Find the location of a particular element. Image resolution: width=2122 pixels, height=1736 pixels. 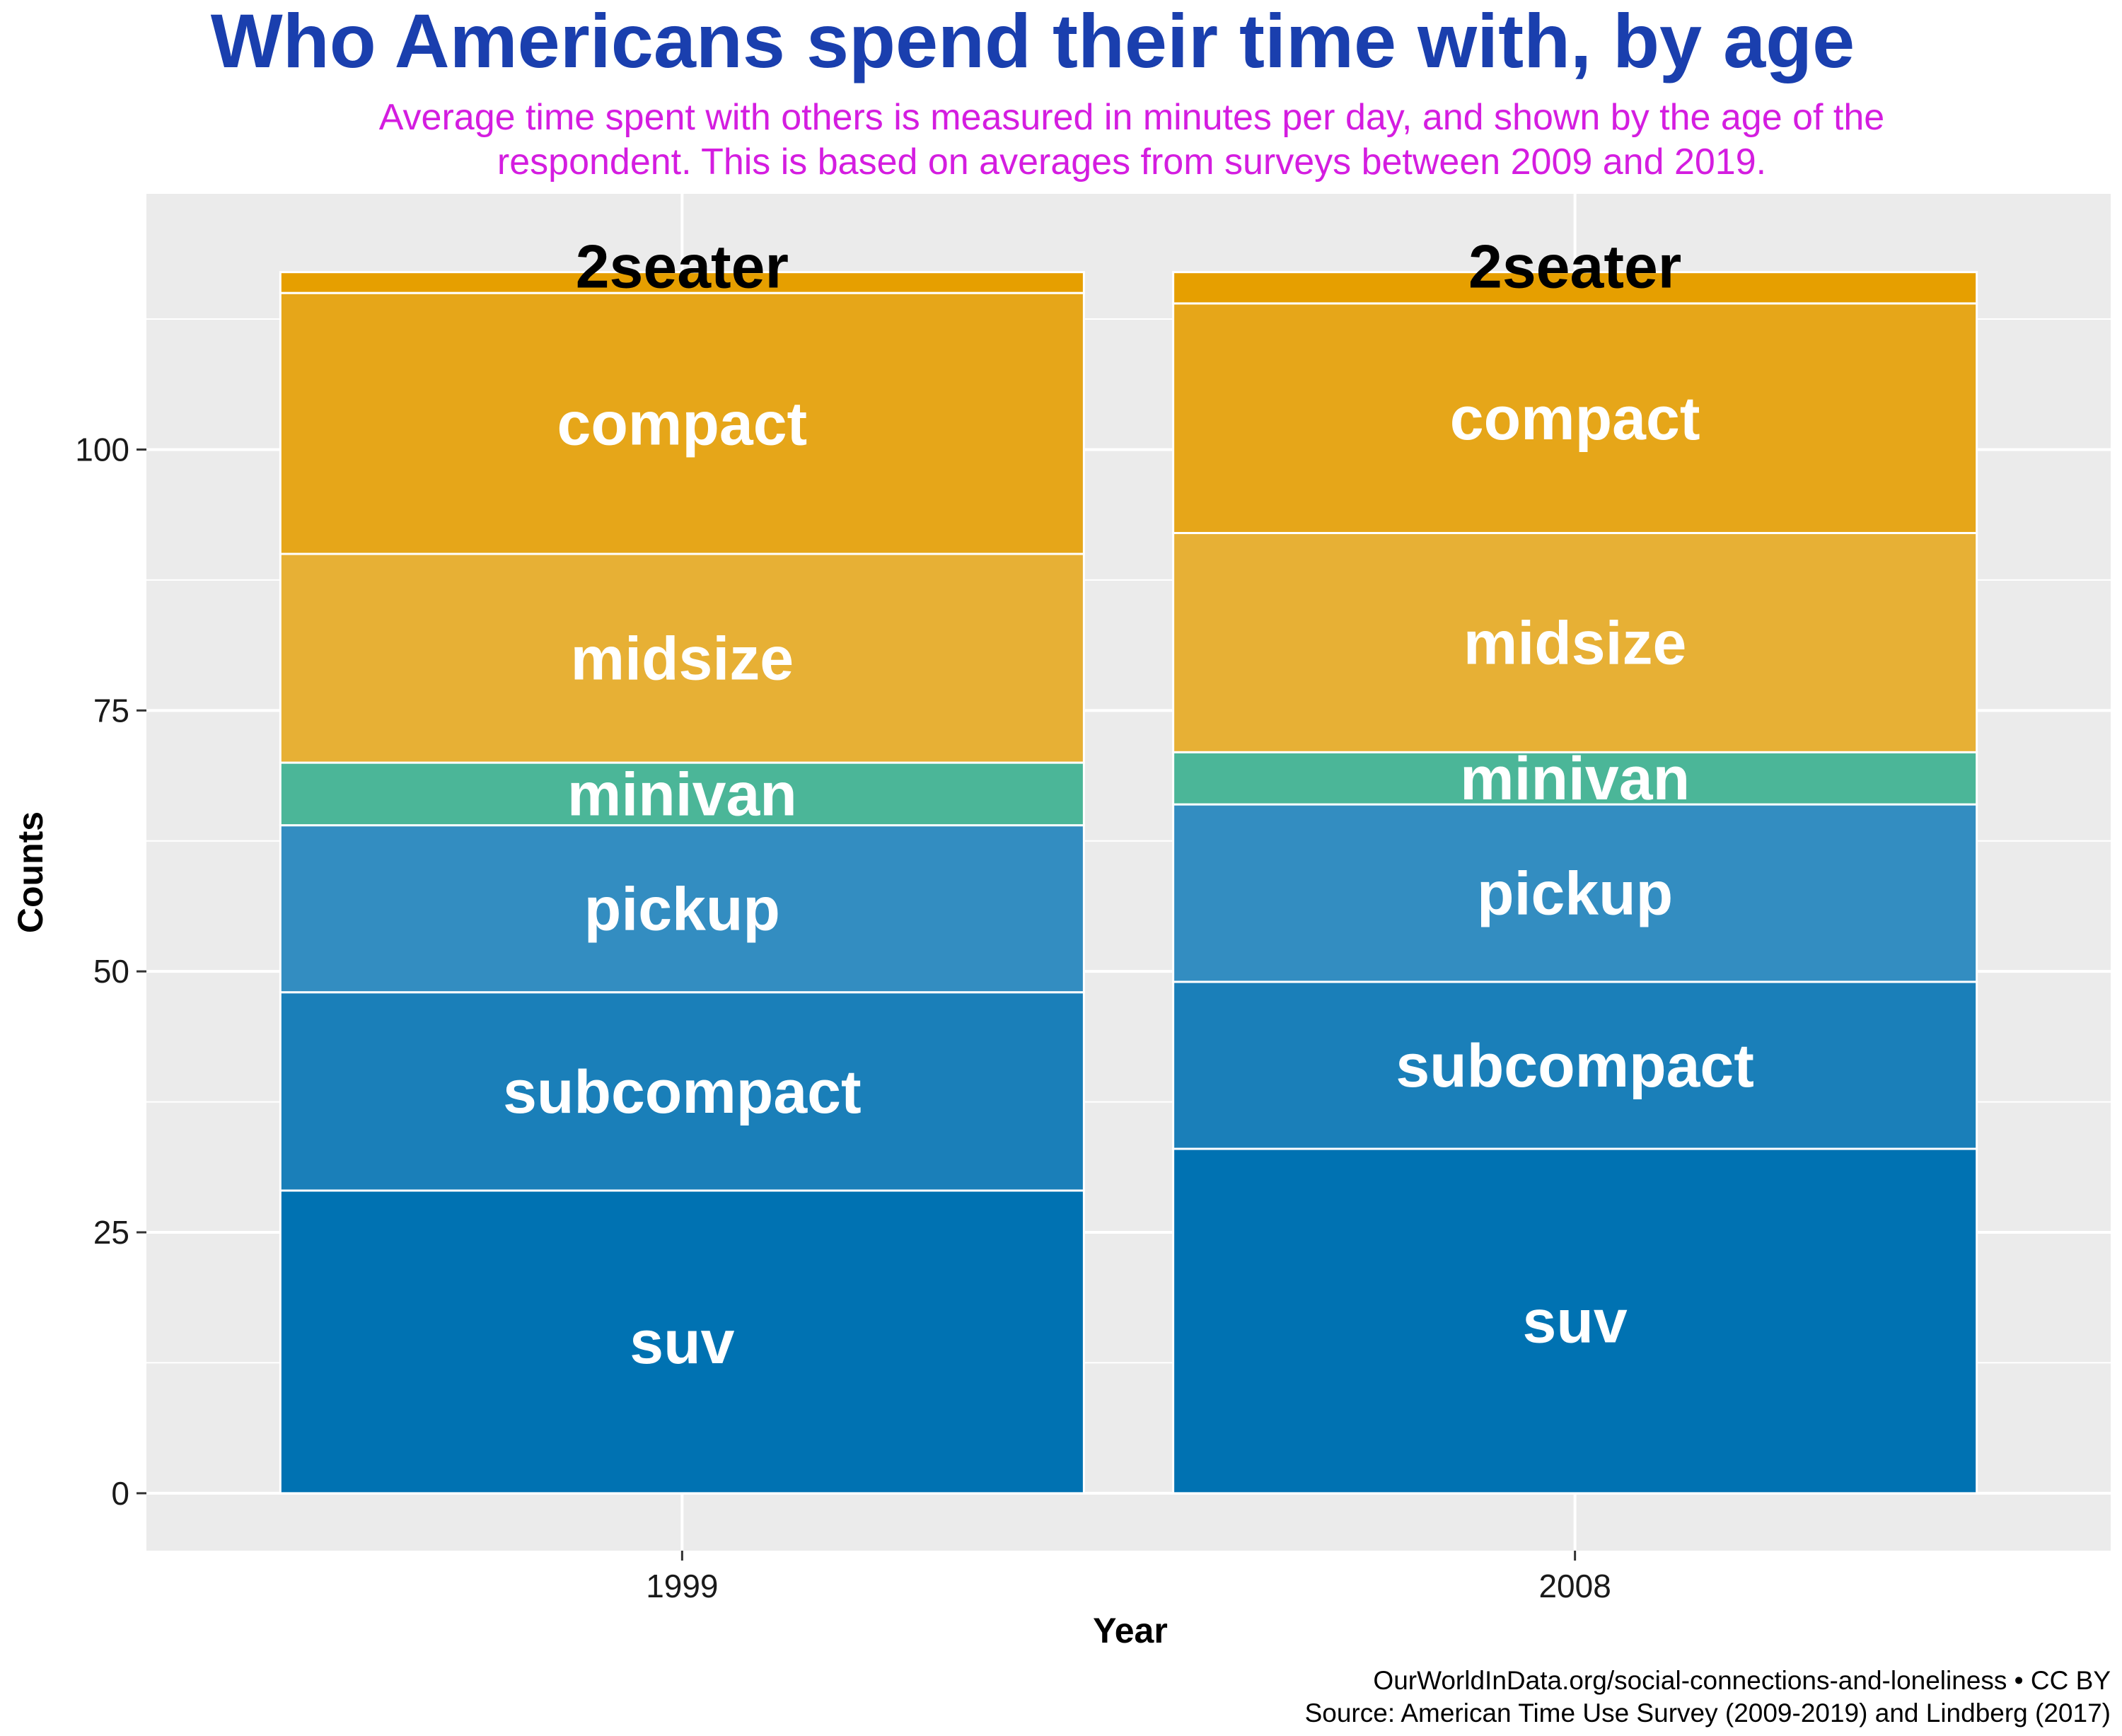

segment-label-2seater-2008: 2seater is located at coordinates (1574, 267).